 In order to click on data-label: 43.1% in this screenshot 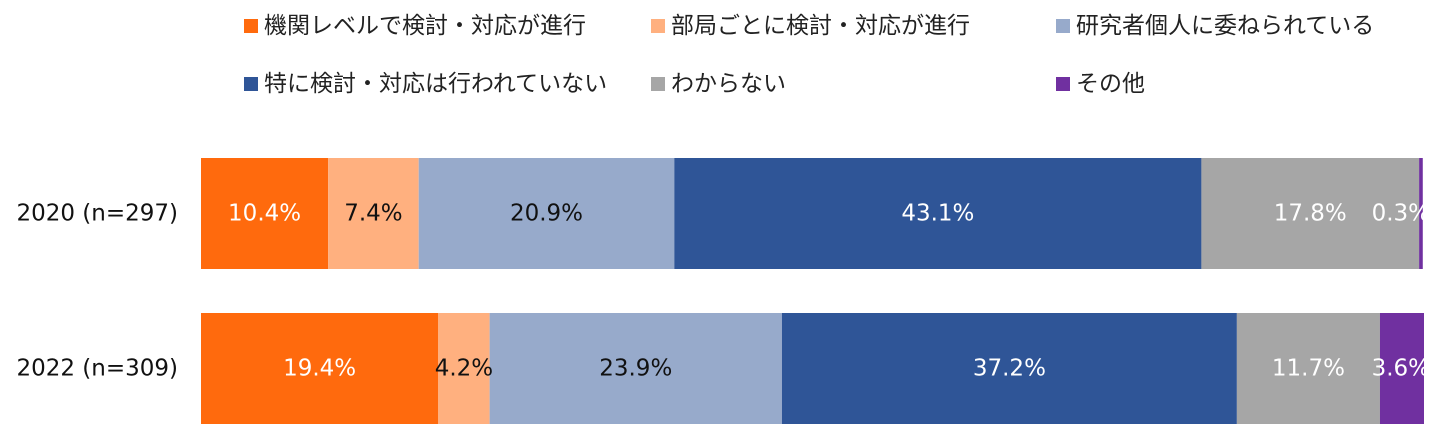, I will do `click(937, 214)`.